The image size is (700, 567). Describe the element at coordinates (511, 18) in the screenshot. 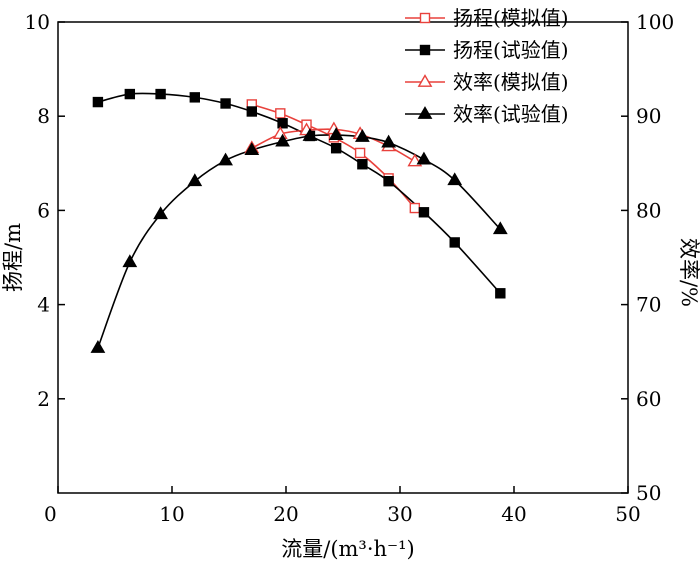

I see `legend-label-1: 扬程(模拟值)` at that location.